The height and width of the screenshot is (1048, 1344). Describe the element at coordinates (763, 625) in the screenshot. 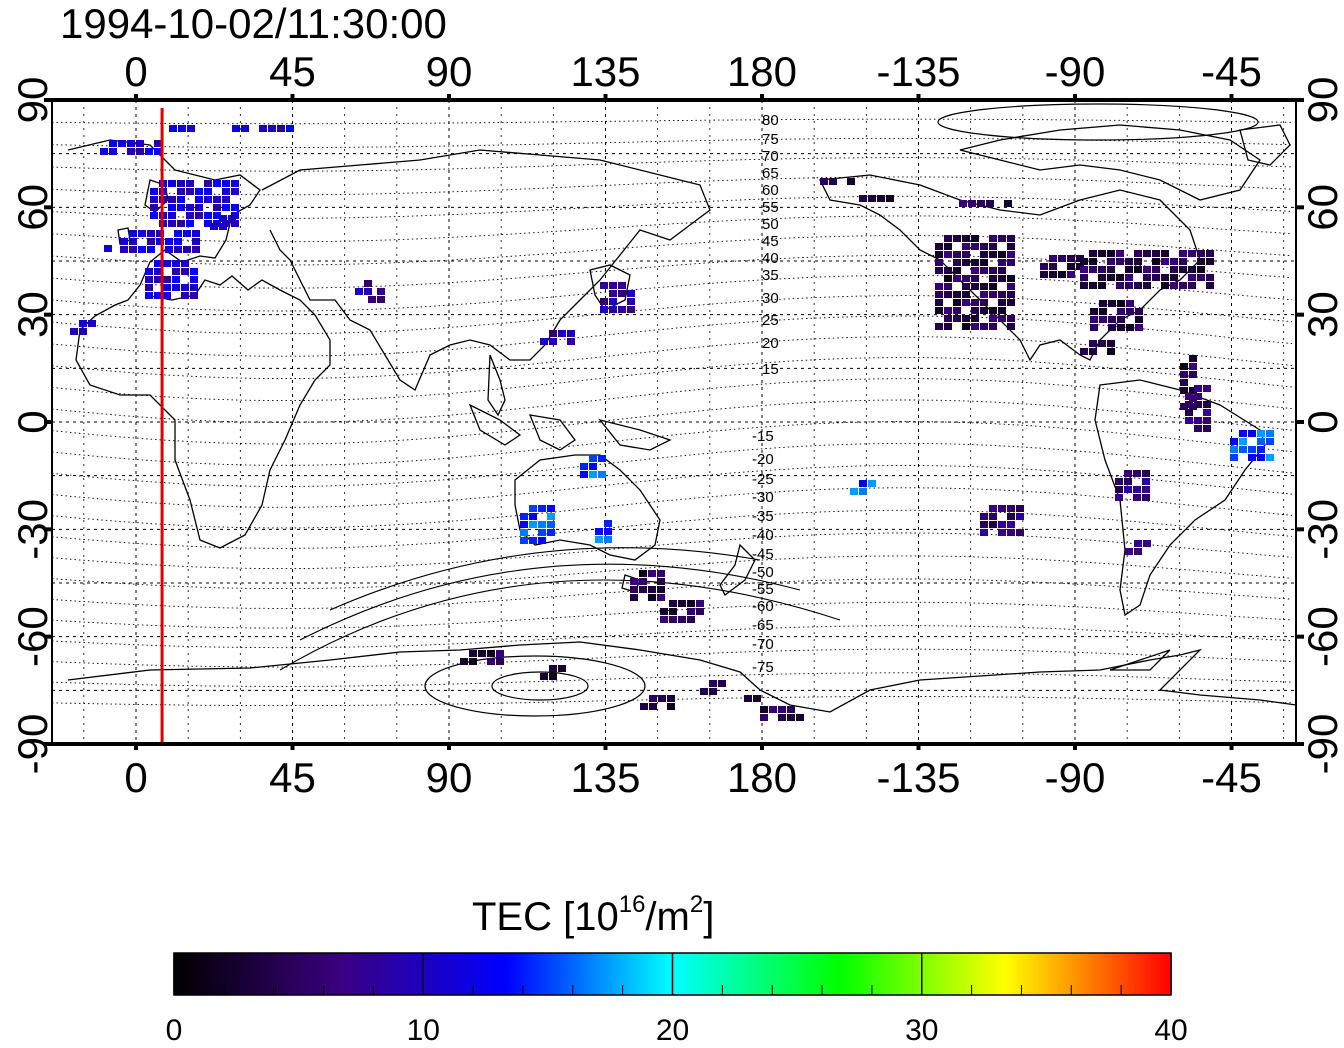

I see `contour-label: -65` at that location.